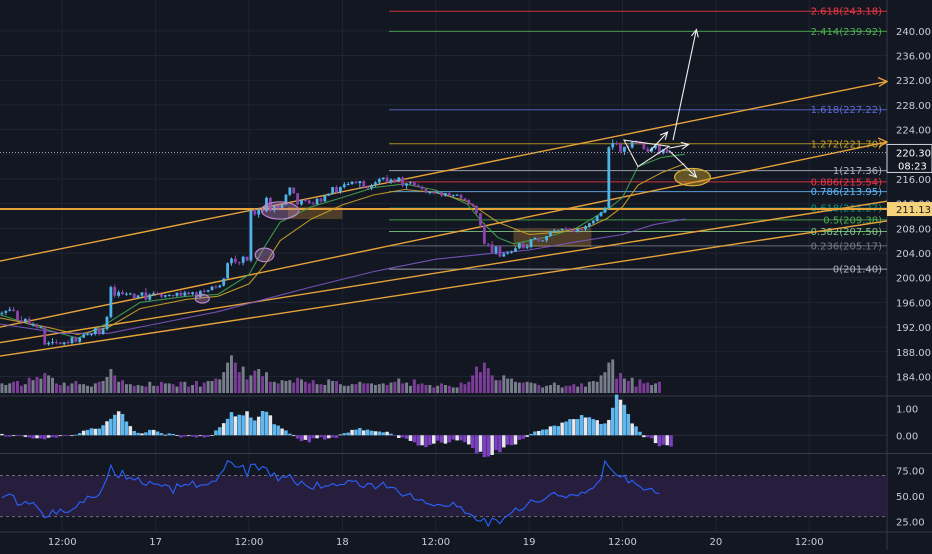 This screenshot has height=554, width=932. I want to click on fib-label-9: 0.382(207.50), so click(847, 232).